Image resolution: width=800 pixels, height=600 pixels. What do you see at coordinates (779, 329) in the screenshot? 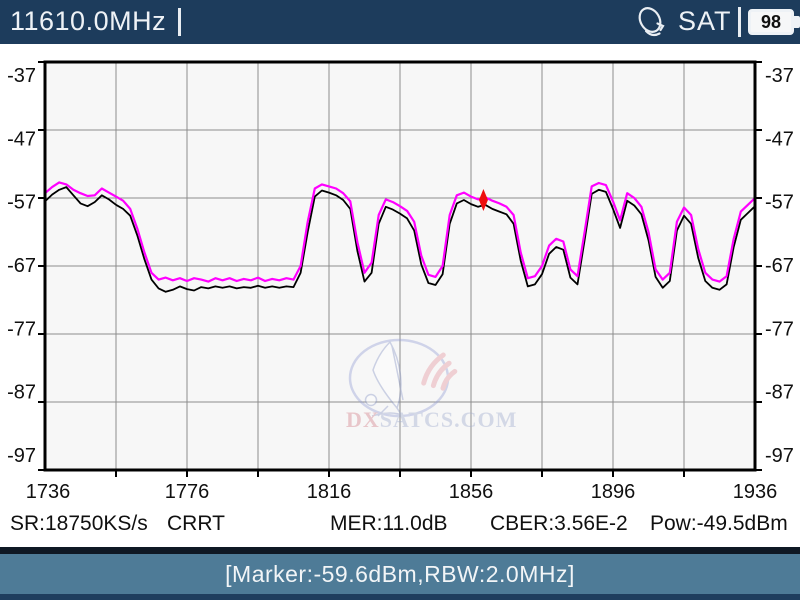
I see `y-axis-label-right: -77` at bounding box center [779, 329].